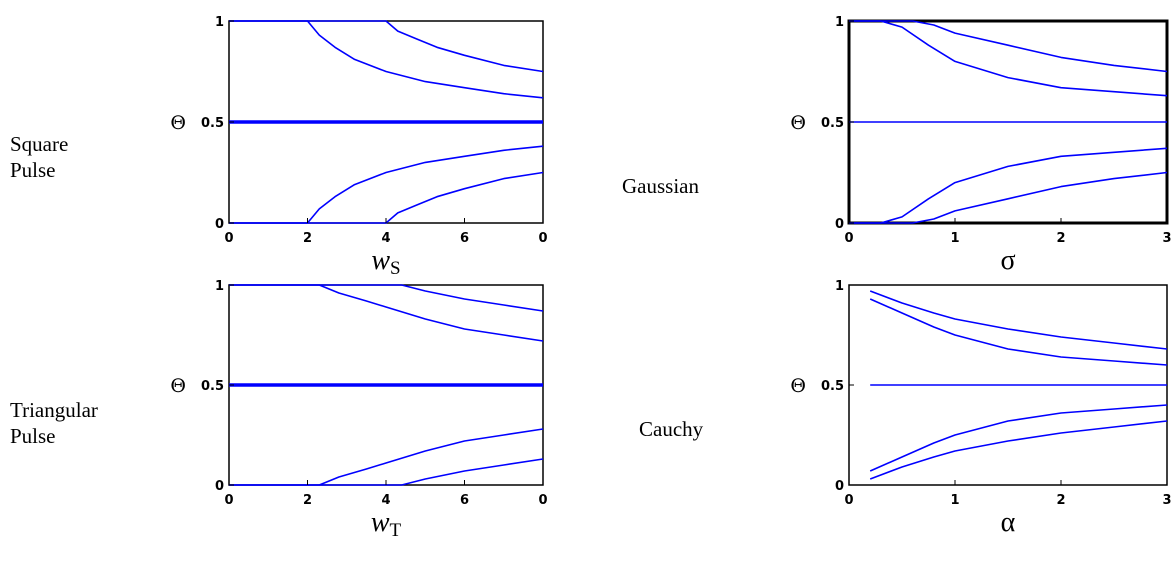 The width and height of the screenshot is (1175, 567). What do you see at coordinates (1008, 522) in the screenshot?
I see `x-axis-label: α` at bounding box center [1008, 522].